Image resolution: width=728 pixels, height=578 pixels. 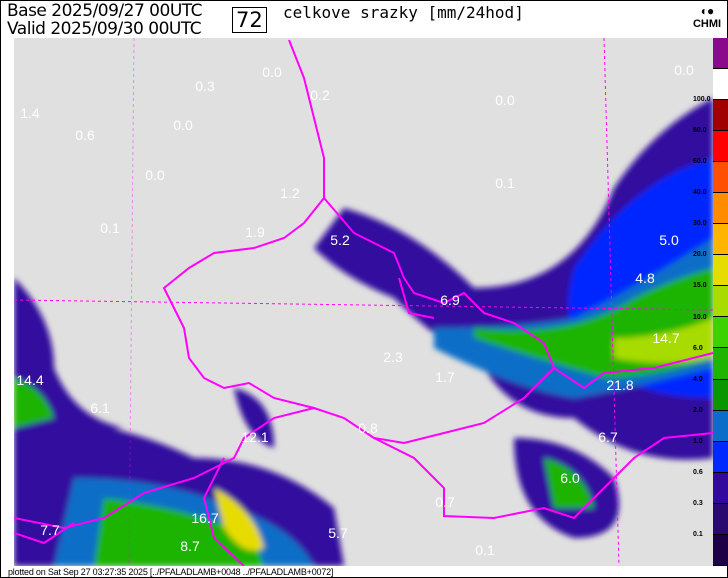 What do you see at coordinates (700, 255) in the screenshot?
I see `legend-label: 20.0` at bounding box center [700, 255].